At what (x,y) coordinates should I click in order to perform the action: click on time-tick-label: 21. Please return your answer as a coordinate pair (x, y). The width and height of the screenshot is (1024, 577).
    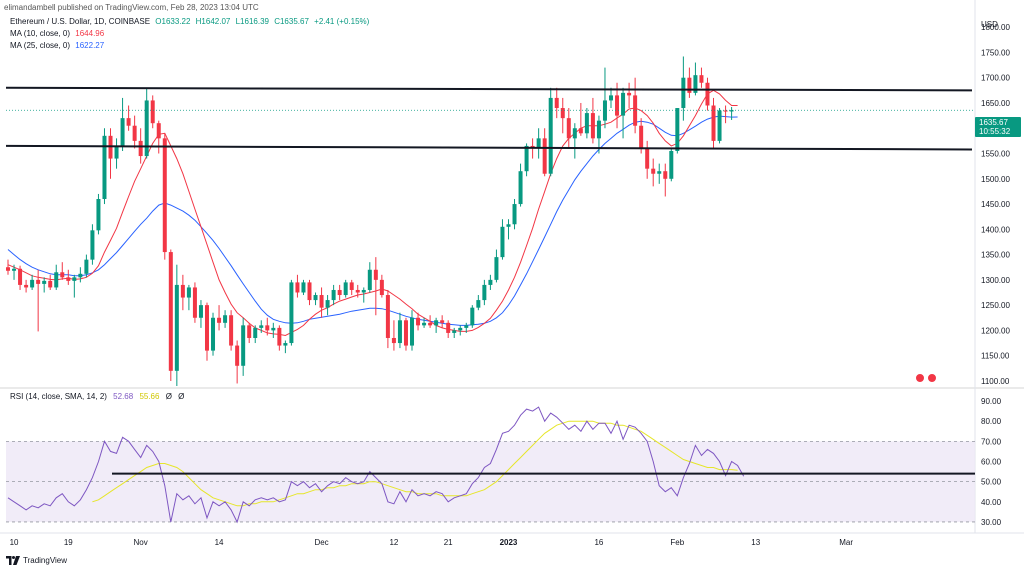
    Looking at the image, I should click on (448, 542).